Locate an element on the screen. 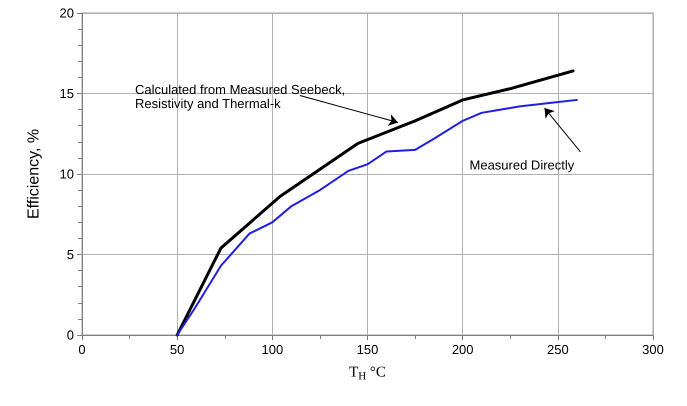 This screenshot has width=687, height=406. annotation: Calculated from Measured Seebeck, Resistivity and Thermal-k is located at coordinates (240, 96).